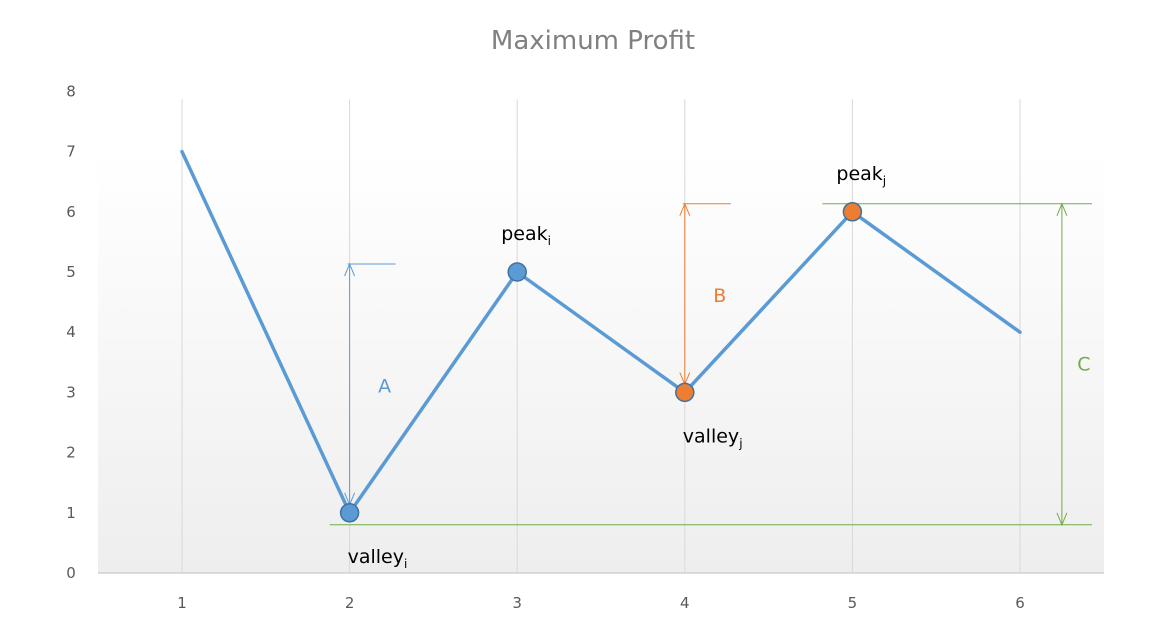 Image resolution: width=1162 pixels, height=622 pixels. What do you see at coordinates (685, 603) in the screenshot?
I see `x-tick-label: 4` at bounding box center [685, 603].